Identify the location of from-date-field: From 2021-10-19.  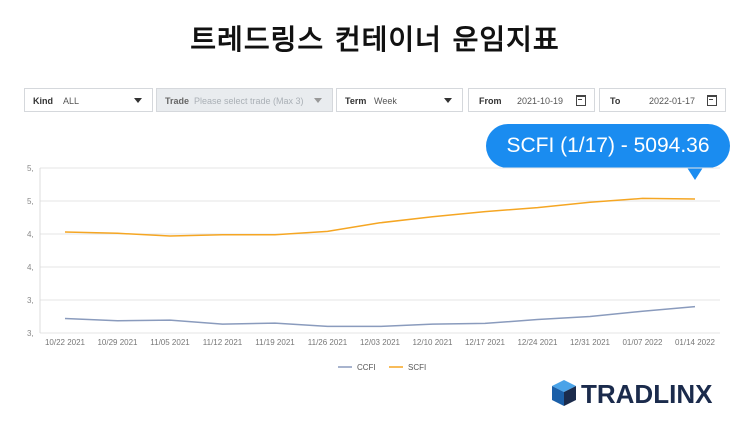
(531, 100).